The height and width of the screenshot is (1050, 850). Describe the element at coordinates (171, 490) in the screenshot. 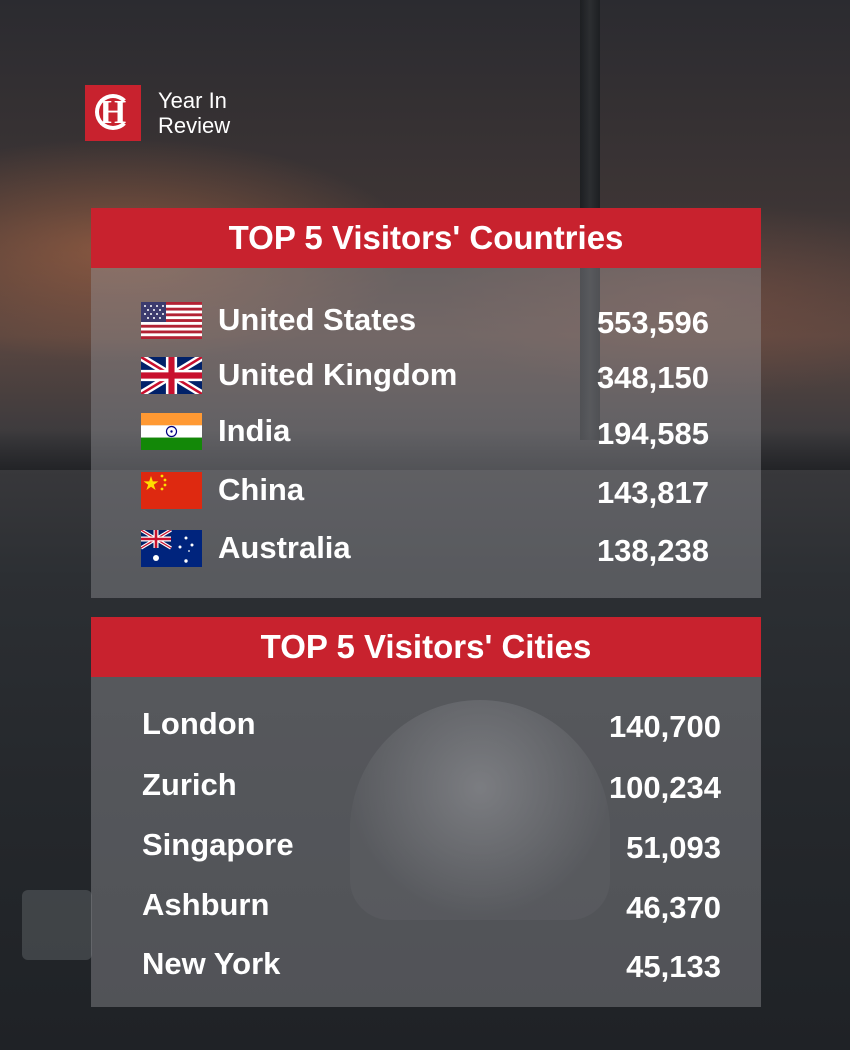

I see `china-flag-icon` at that location.